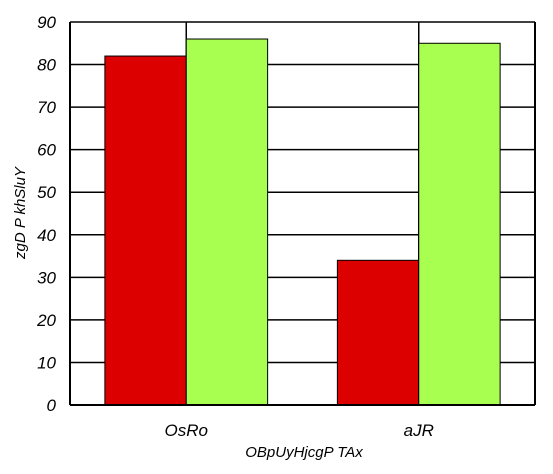 This screenshot has width=553, height=474. What do you see at coordinates (46, 320) in the screenshot?
I see `y-tick-label-2: 20` at bounding box center [46, 320].